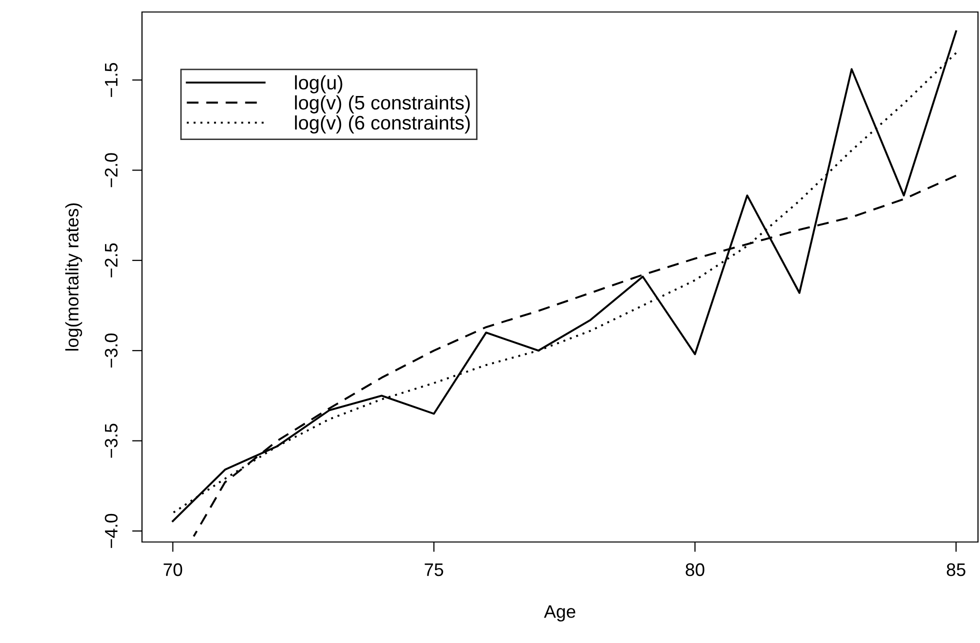  What do you see at coordinates (434, 569) in the screenshot?
I see `x-tick-label: 75` at bounding box center [434, 569].